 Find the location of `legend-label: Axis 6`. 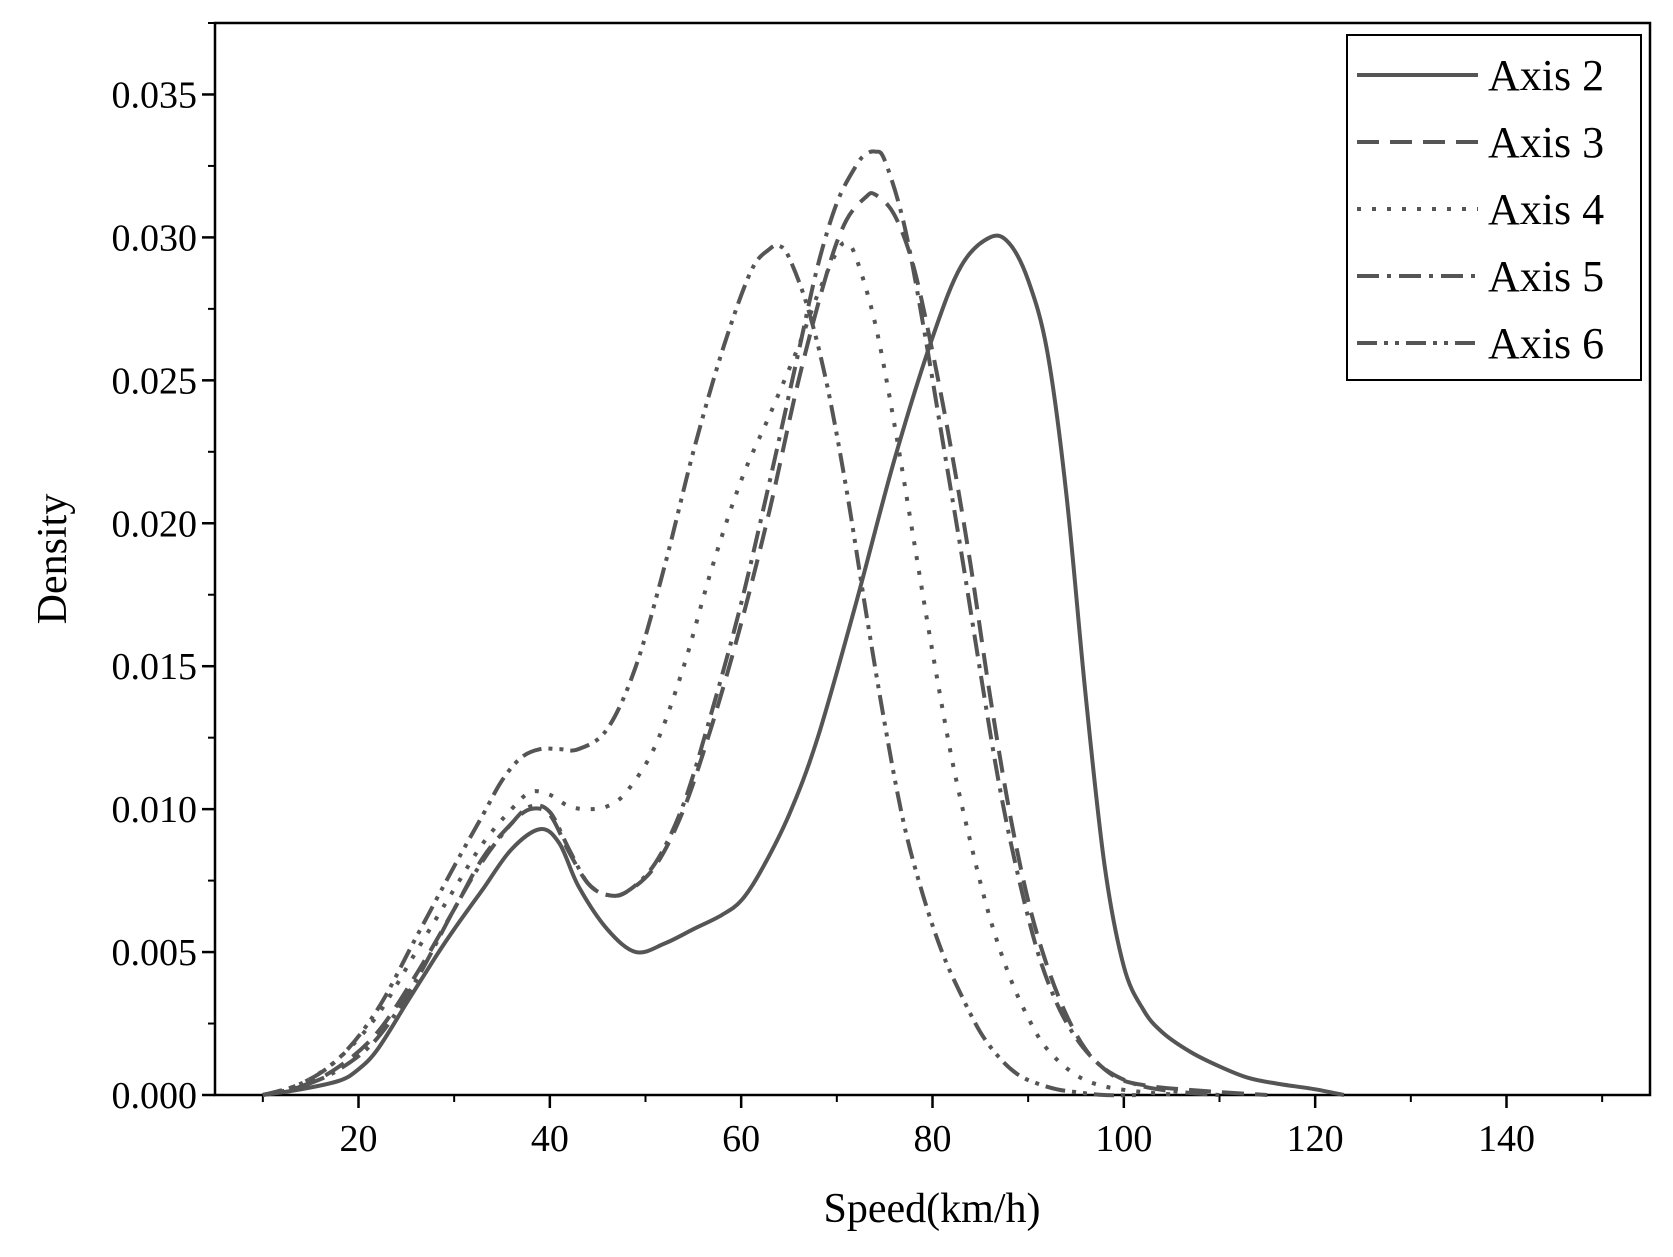

legend-label: Axis 6 is located at coordinates (1546, 343).